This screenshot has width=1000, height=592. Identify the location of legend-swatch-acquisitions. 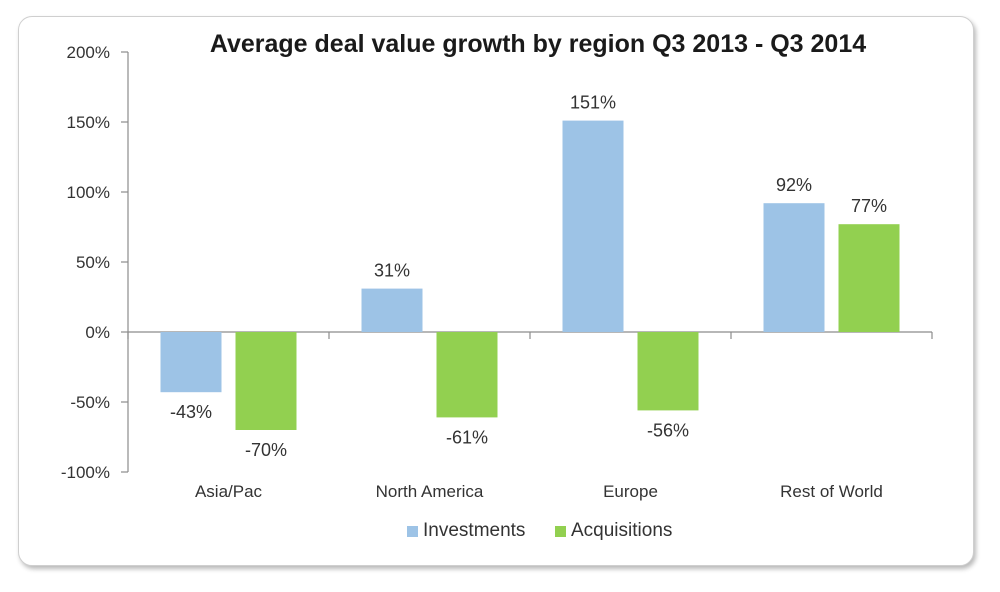
(560, 531).